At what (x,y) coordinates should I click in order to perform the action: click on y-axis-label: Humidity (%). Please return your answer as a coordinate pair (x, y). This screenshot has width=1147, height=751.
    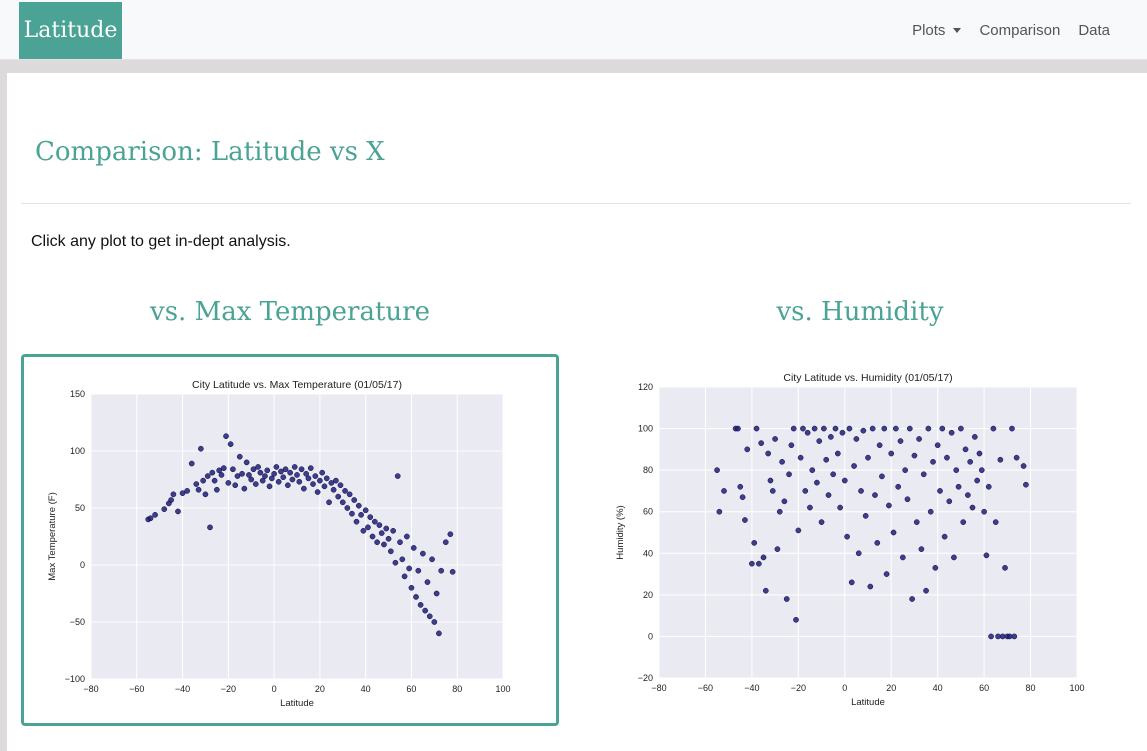
    Looking at the image, I should click on (620, 532).